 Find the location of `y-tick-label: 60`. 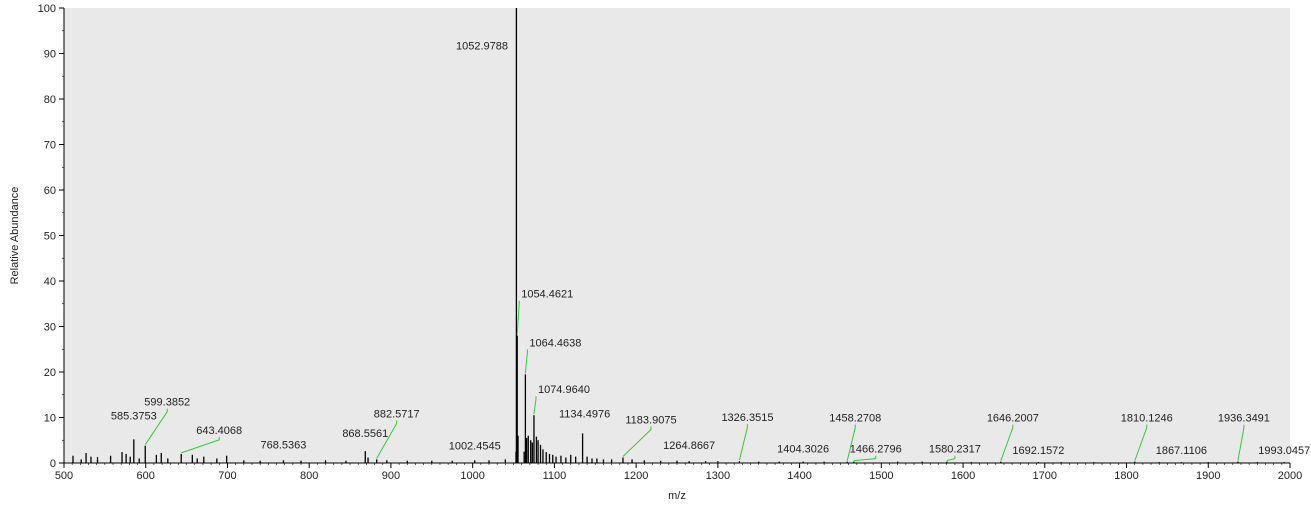

y-tick-label: 60 is located at coordinates (50, 191).